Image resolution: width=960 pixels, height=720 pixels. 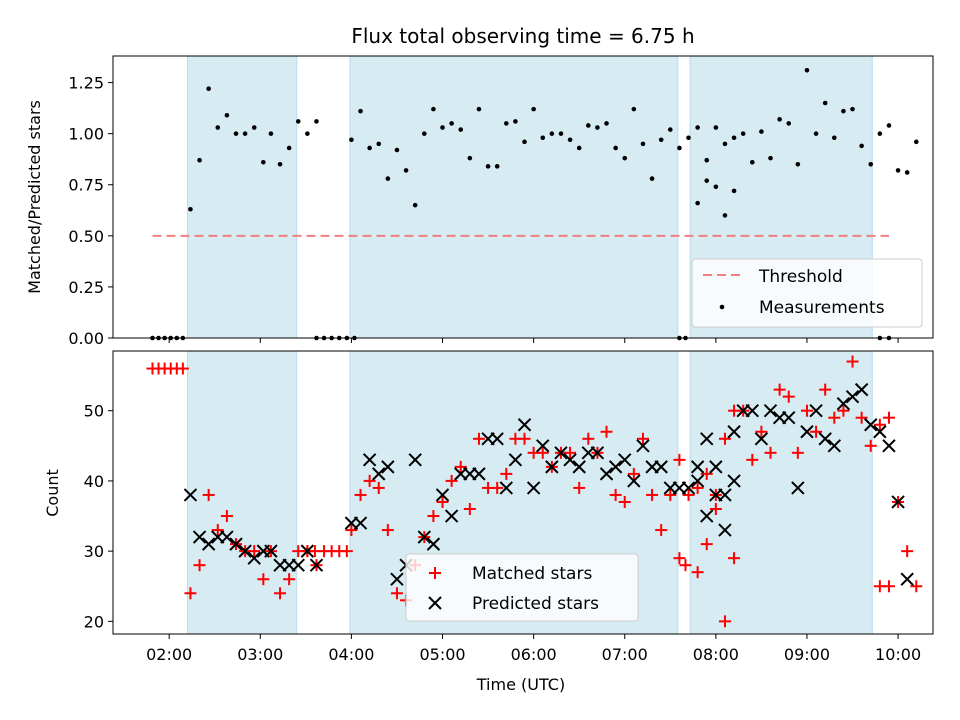 I want to click on x-tick-label: 07:00, so click(x=625, y=654).